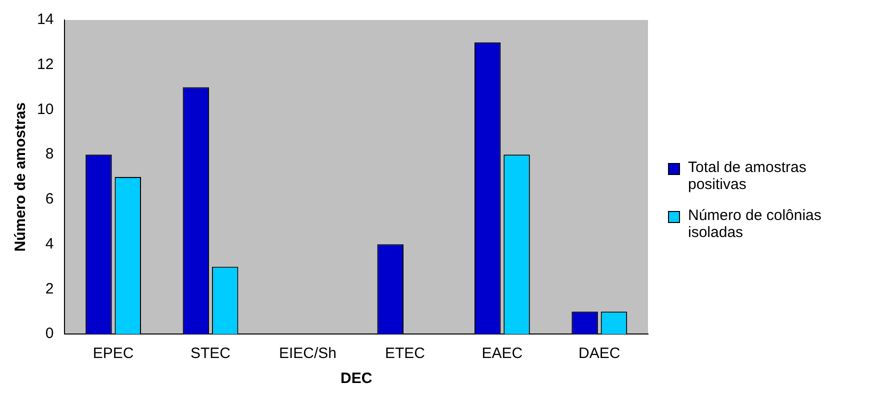 This screenshot has height=400, width=889. I want to click on y-axis-title: Número de amostras, so click(21, 177).